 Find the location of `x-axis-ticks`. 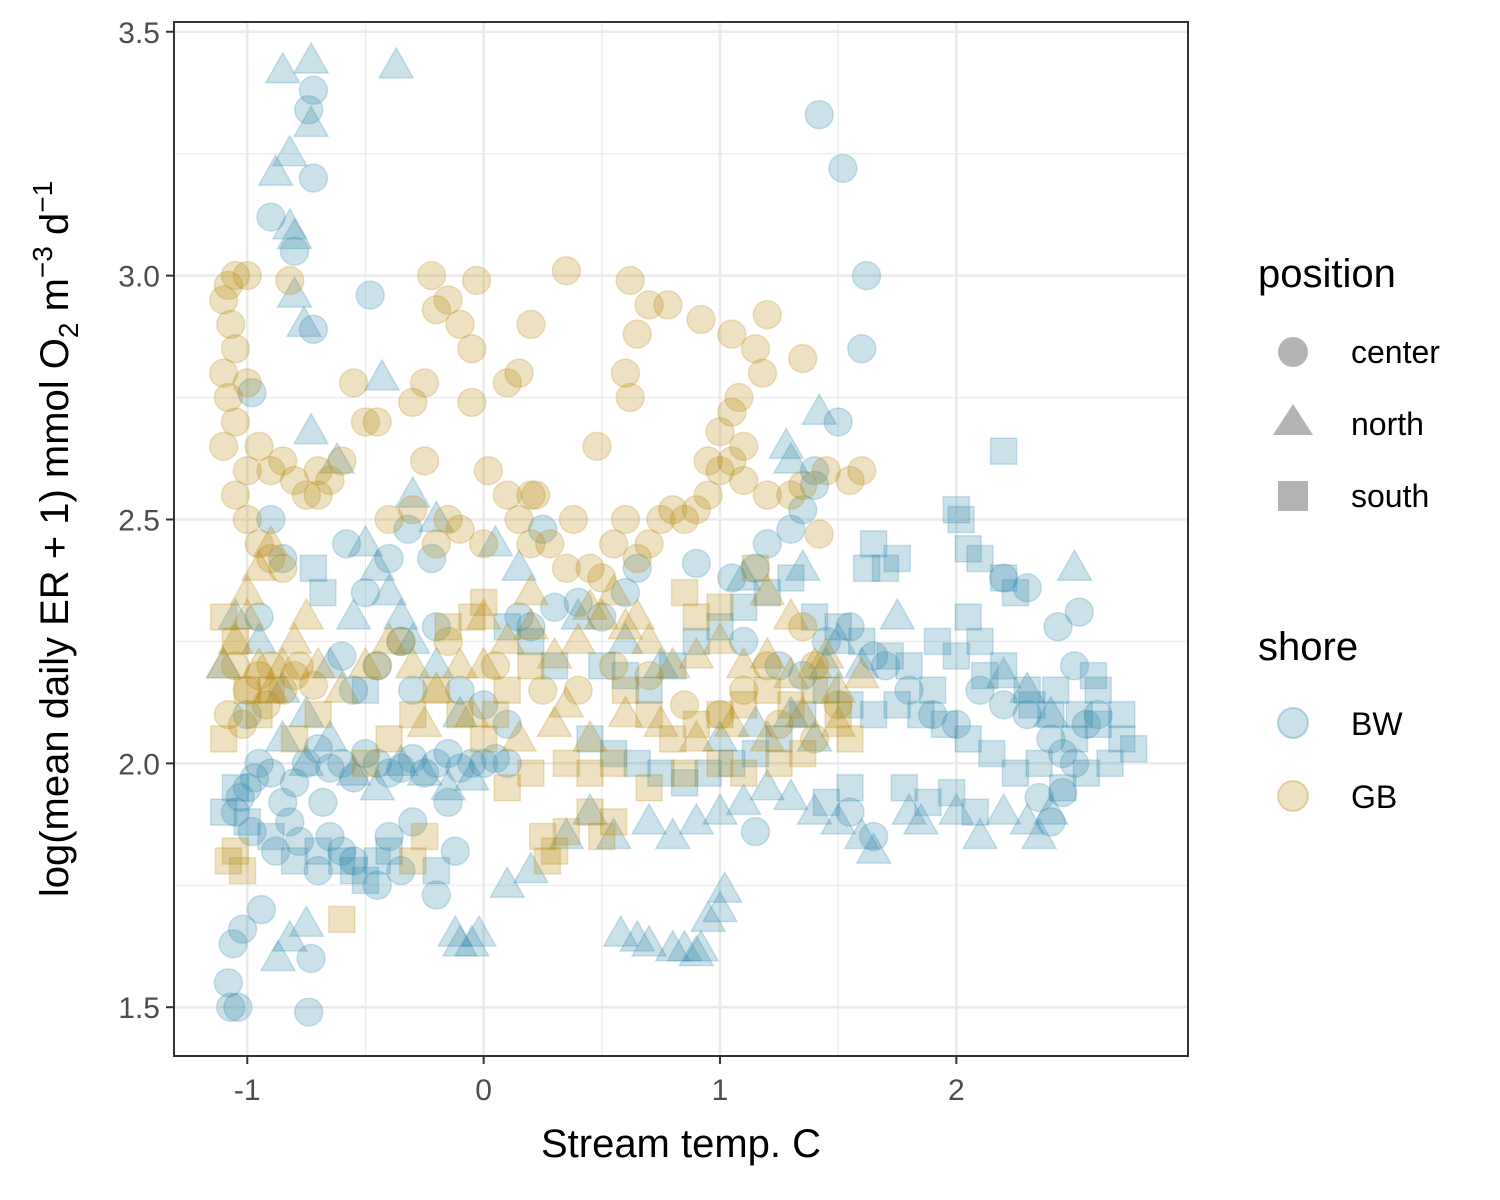

x-axis-ticks is located at coordinates (602, 1060).